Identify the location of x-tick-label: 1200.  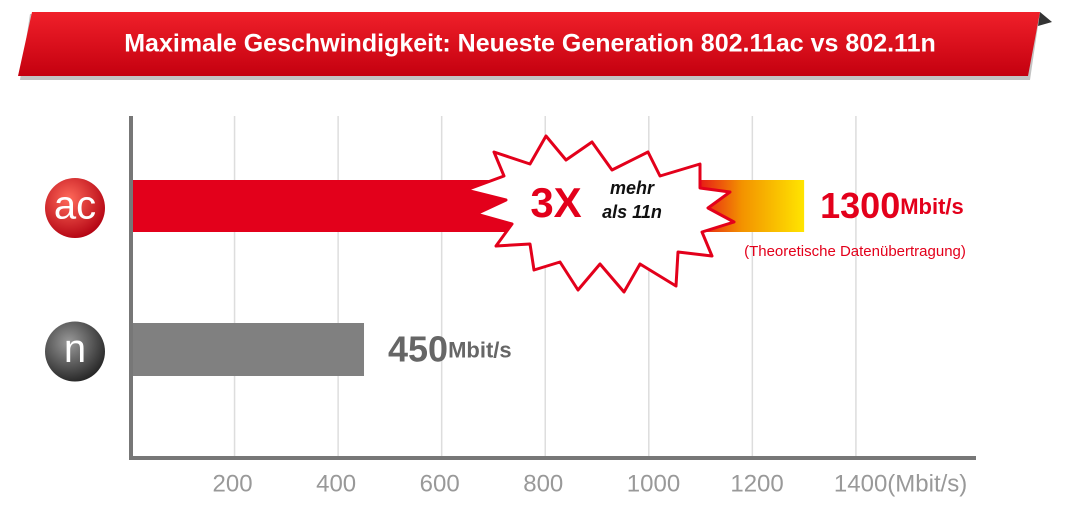
(756, 483).